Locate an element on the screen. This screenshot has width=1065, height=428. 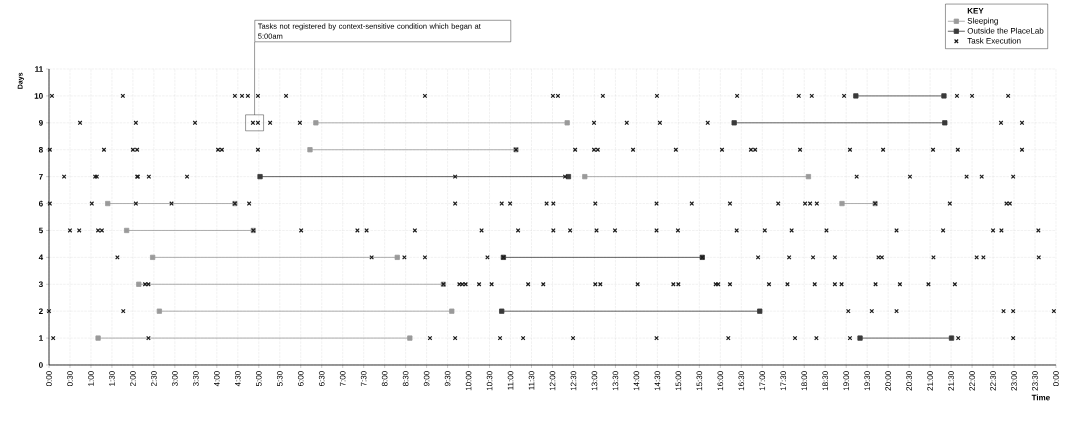
y-tick-label: 4 is located at coordinates (41, 257).